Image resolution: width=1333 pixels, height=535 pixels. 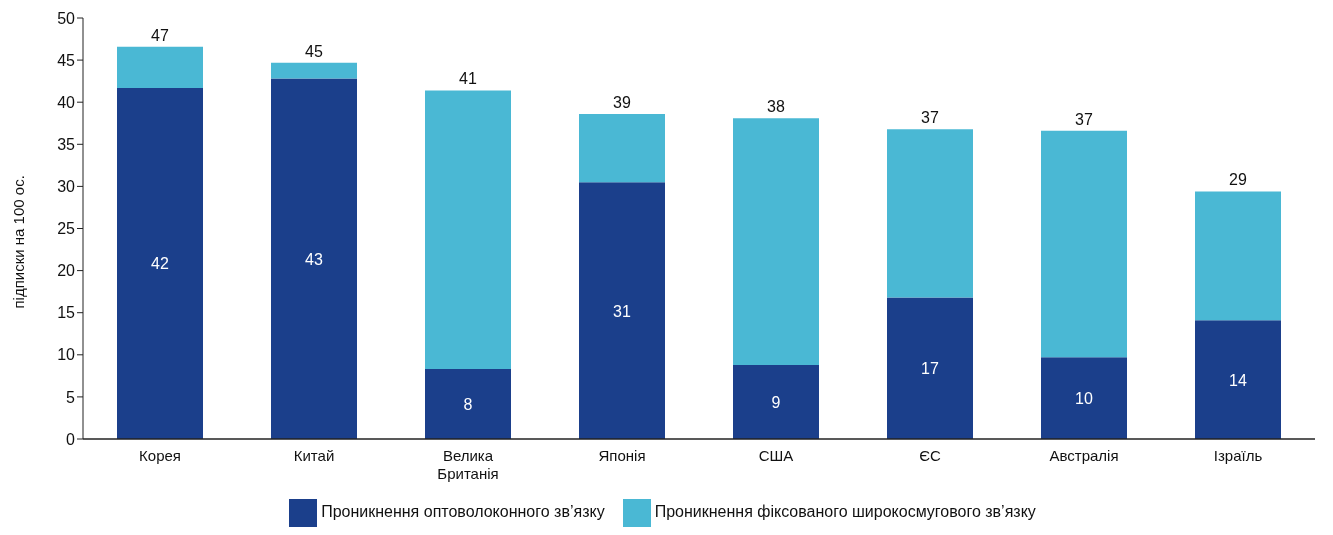 I want to click on data-label: 9, so click(x=776, y=402).